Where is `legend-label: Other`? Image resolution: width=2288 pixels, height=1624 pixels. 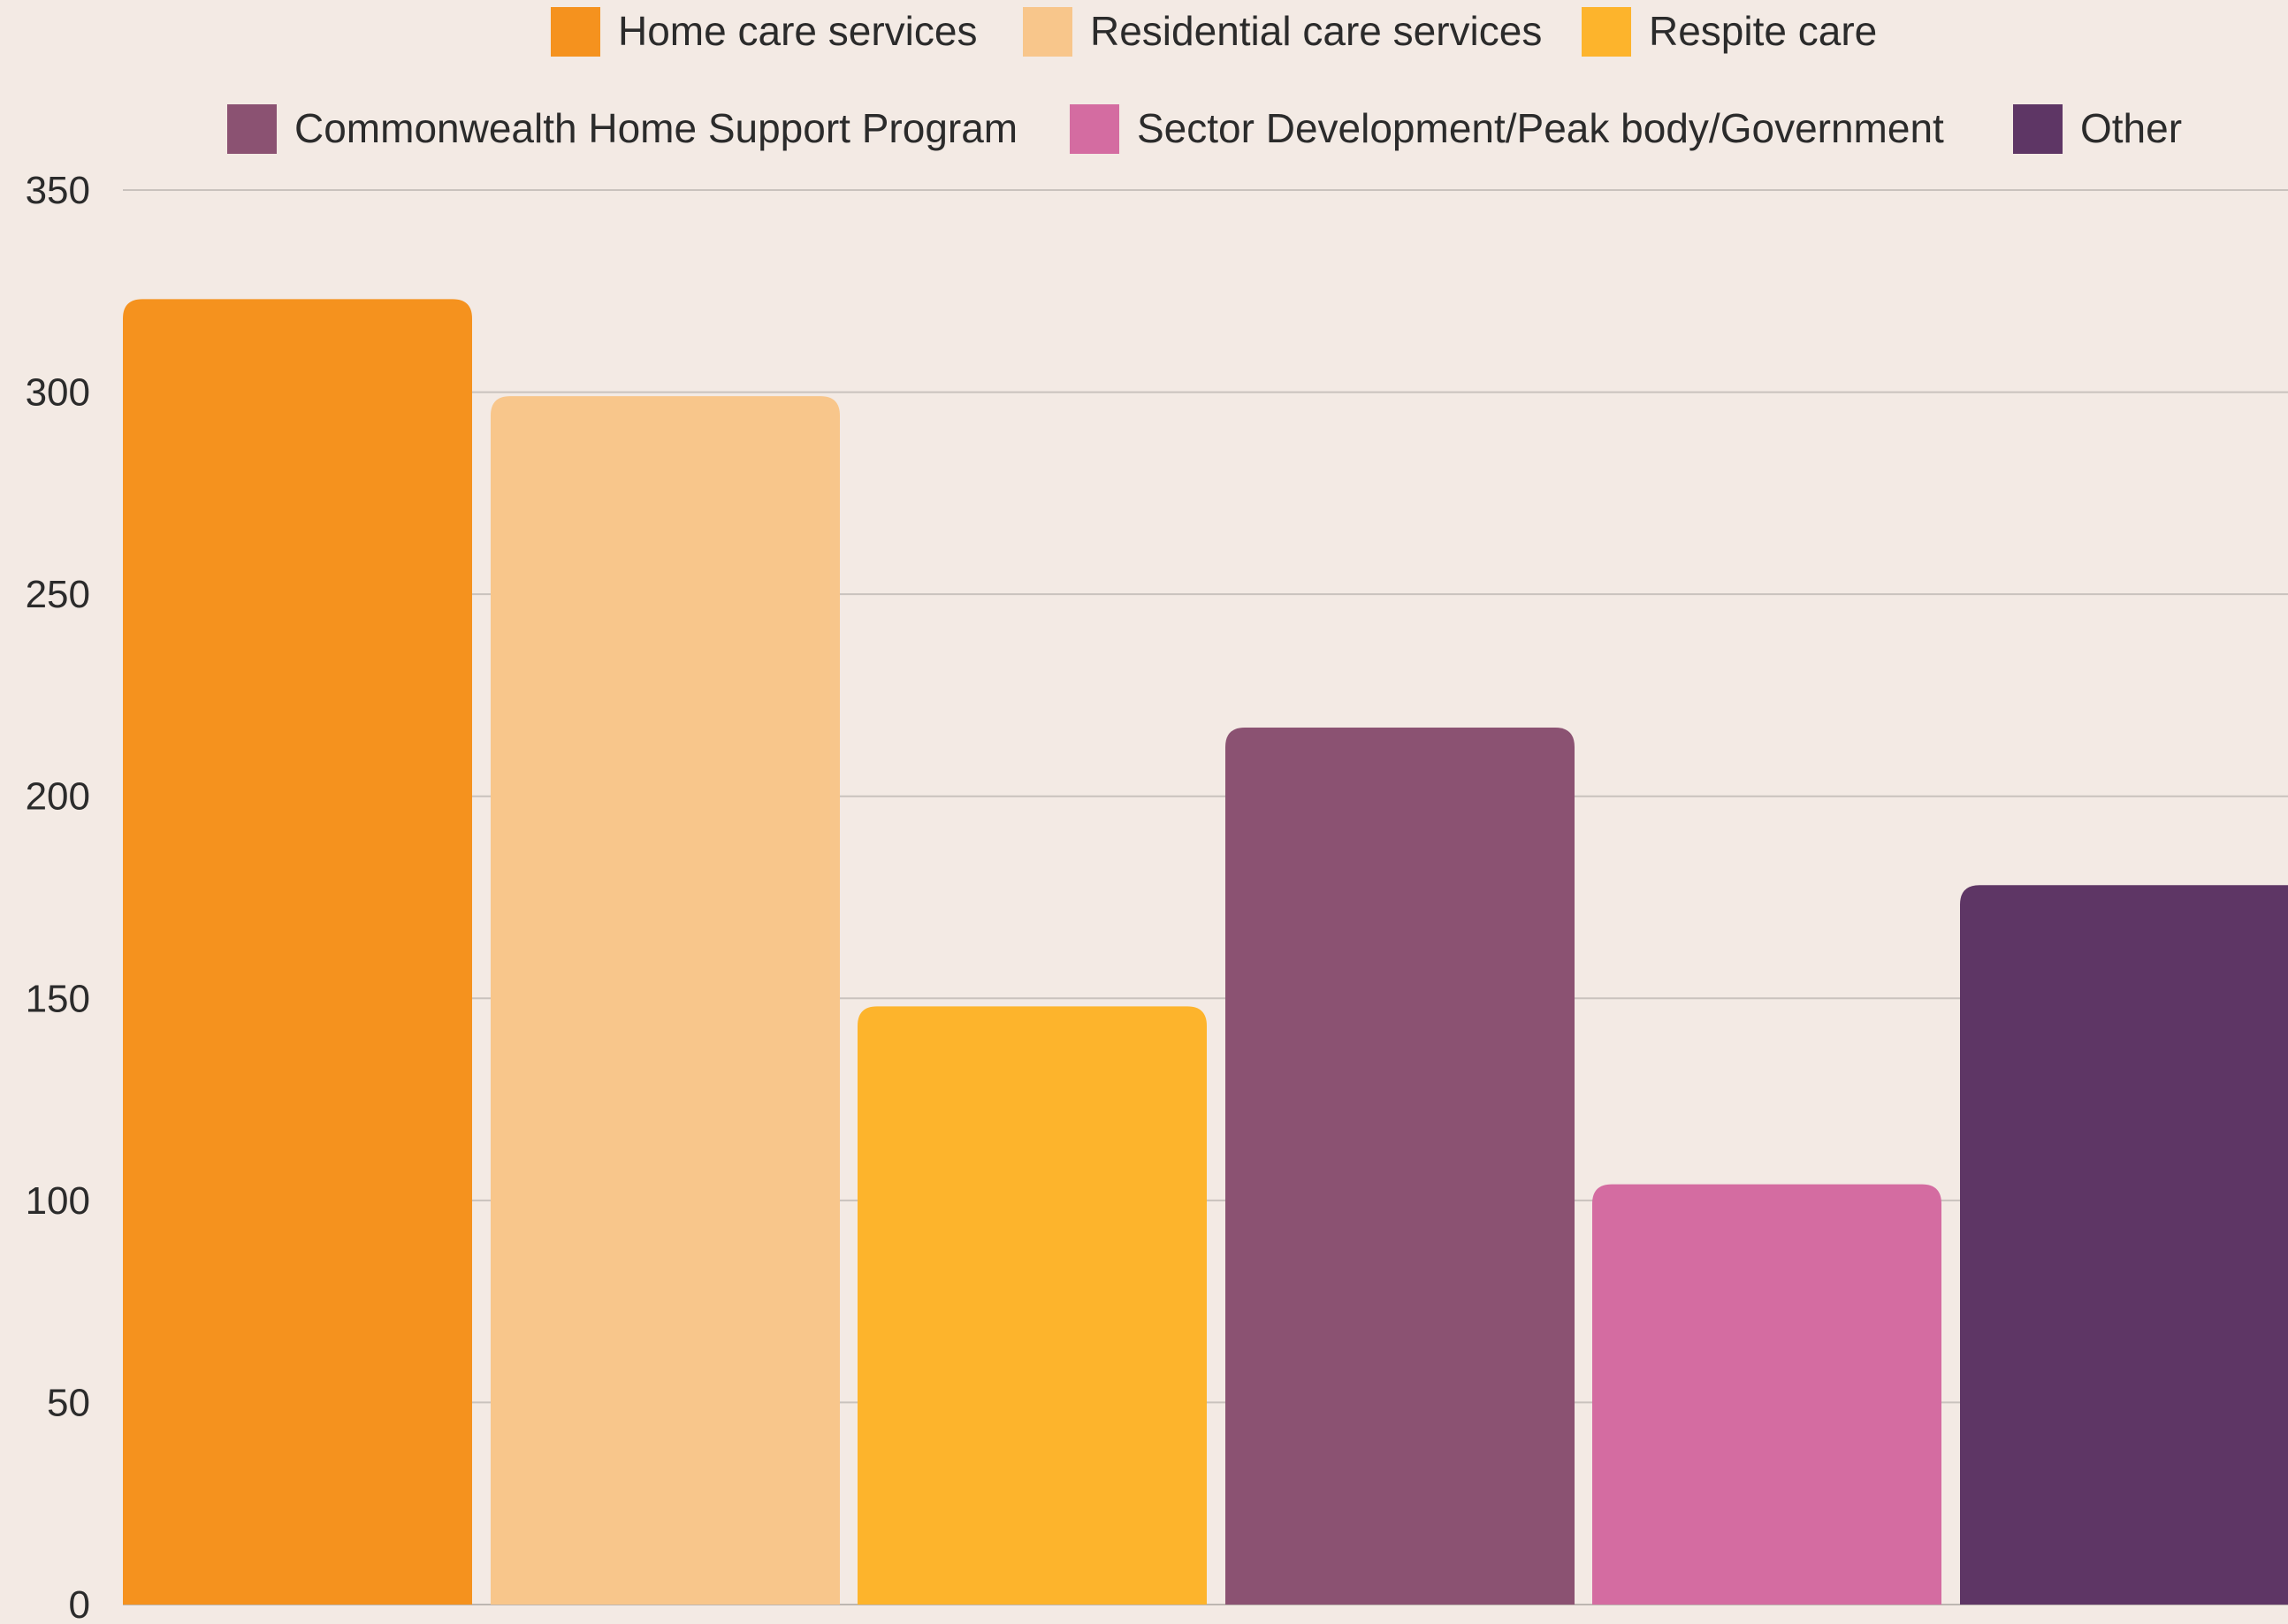
legend-label: Other is located at coordinates (2131, 128).